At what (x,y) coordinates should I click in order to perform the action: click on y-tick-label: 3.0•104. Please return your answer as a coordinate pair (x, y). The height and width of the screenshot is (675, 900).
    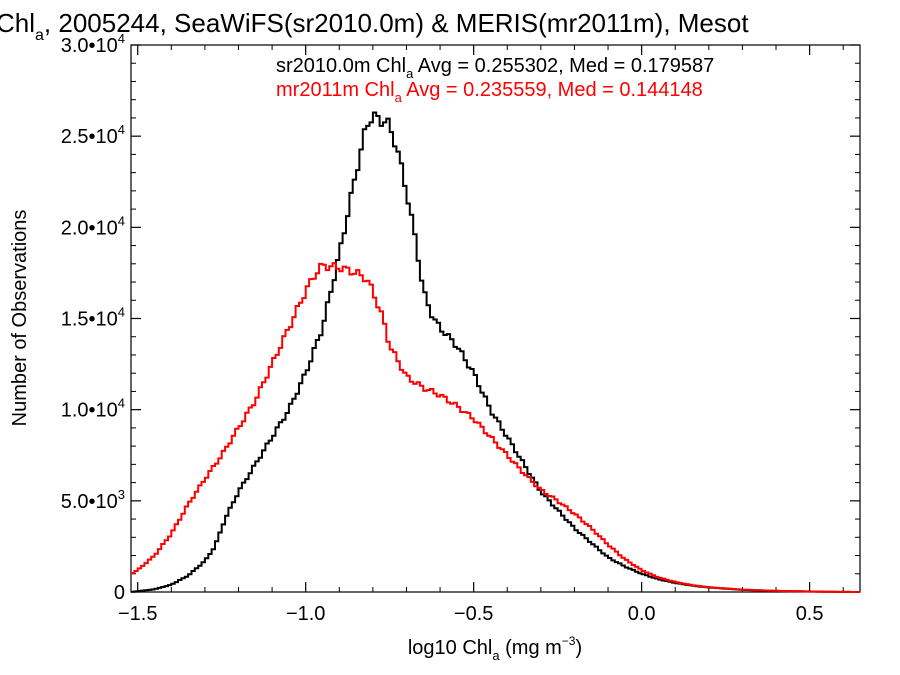
    Looking at the image, I should click on (93, 44).